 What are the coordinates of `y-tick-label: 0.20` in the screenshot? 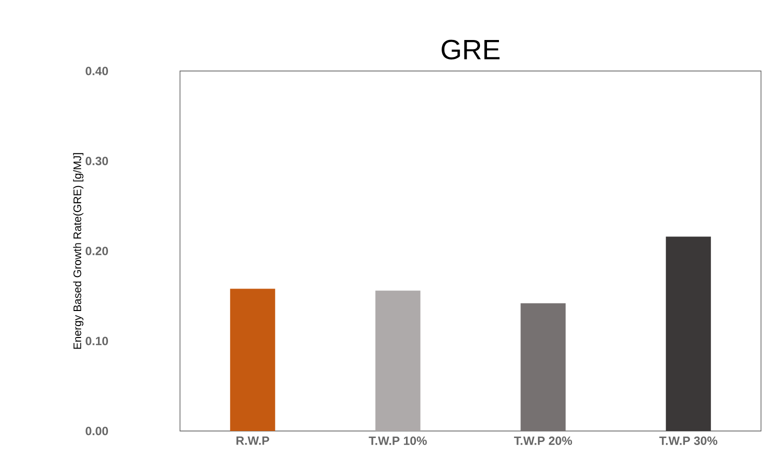 It's located at (97, 251).